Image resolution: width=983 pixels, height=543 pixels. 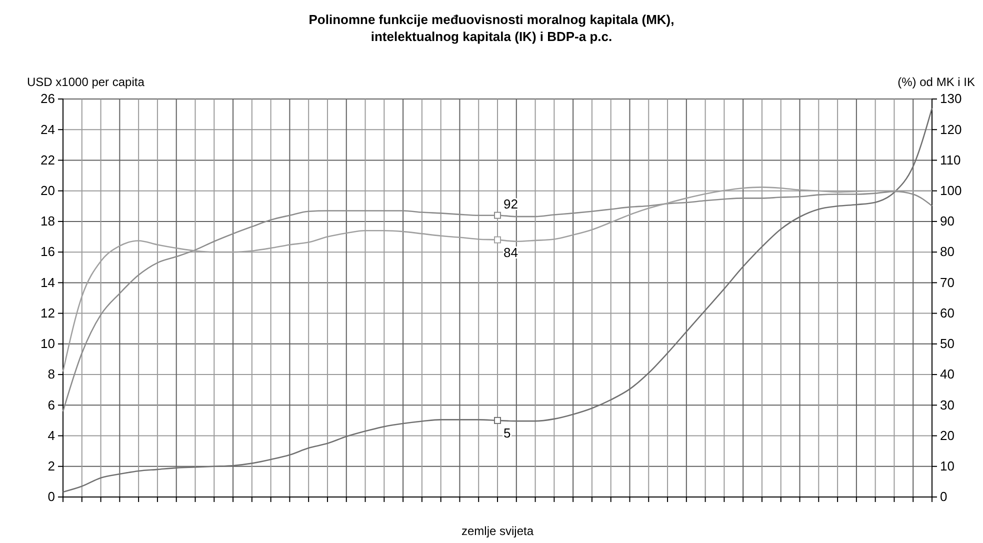 I want to click on y2-tick-label: 80, so click(x=947, y=252).